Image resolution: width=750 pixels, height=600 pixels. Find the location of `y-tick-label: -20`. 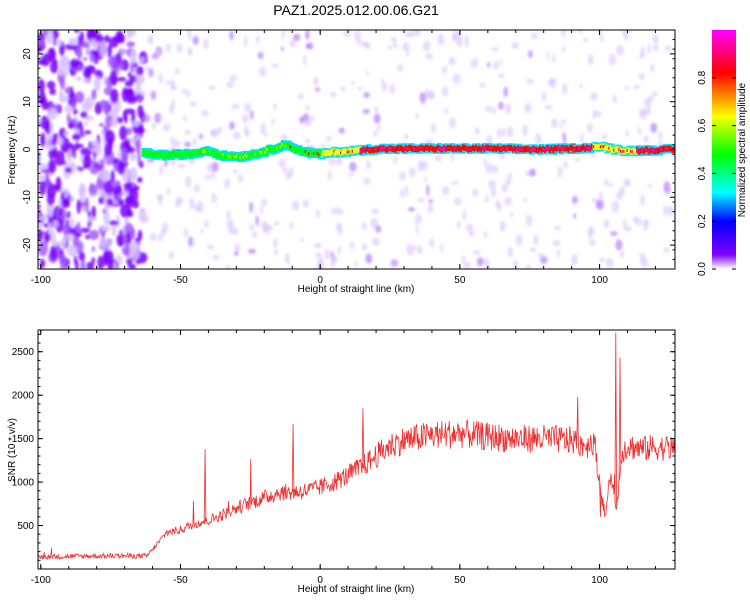

y-tick-label: -20 is located at coordinates (27, 244).